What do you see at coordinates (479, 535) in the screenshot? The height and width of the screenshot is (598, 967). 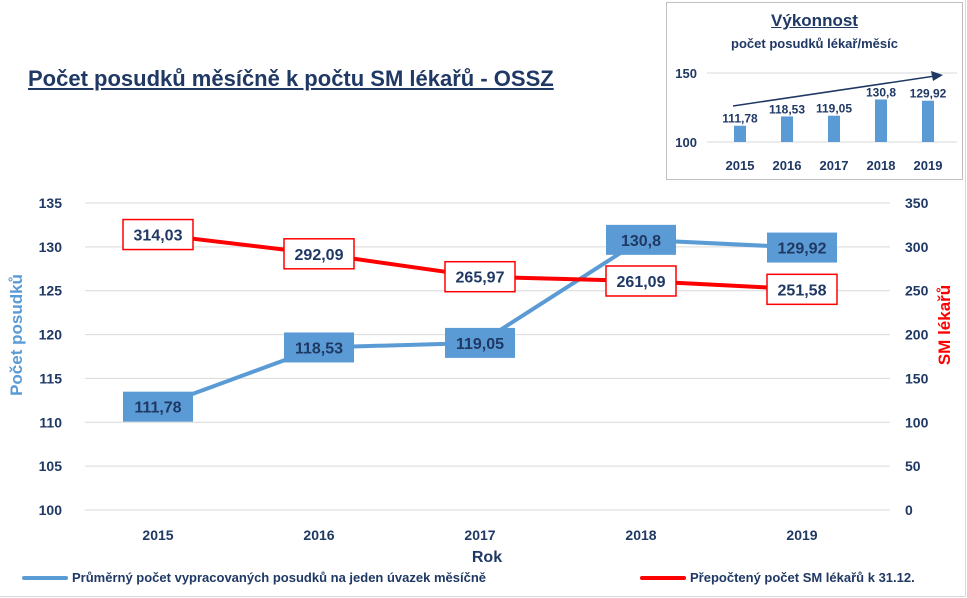 I see `x-tick-label: 2017` at bounding box center [479, 535].